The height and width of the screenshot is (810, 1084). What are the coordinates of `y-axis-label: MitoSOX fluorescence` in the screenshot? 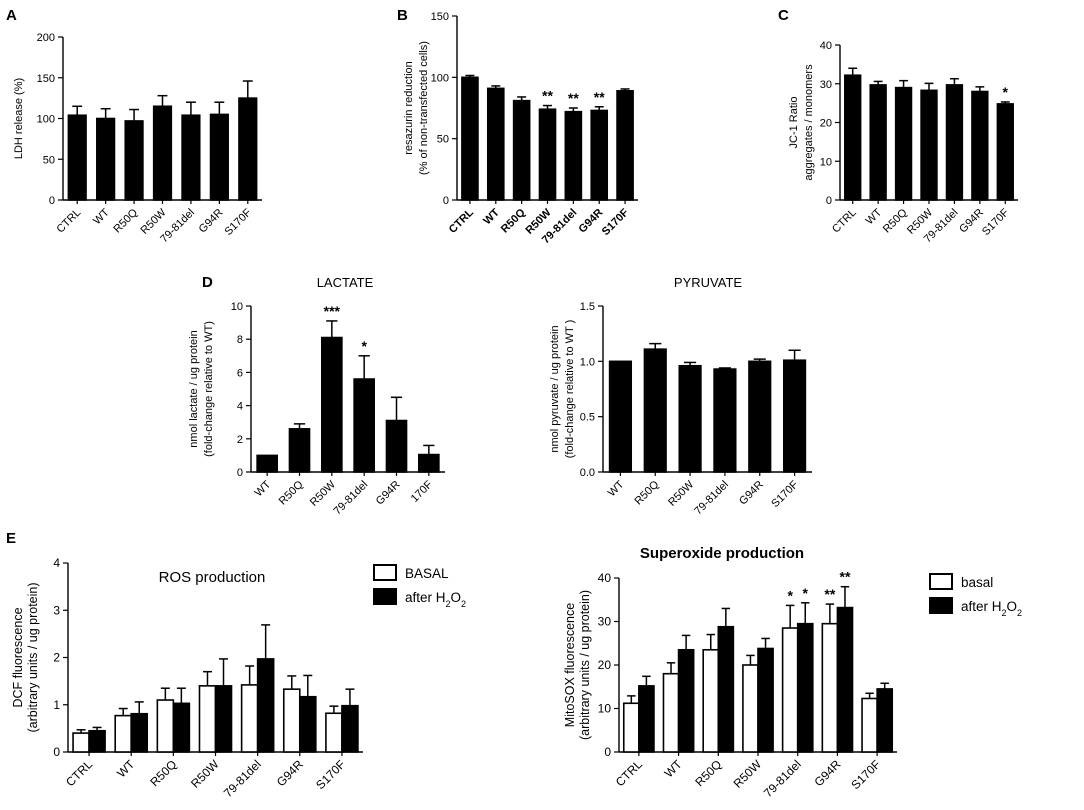 It's located at (570, 665).